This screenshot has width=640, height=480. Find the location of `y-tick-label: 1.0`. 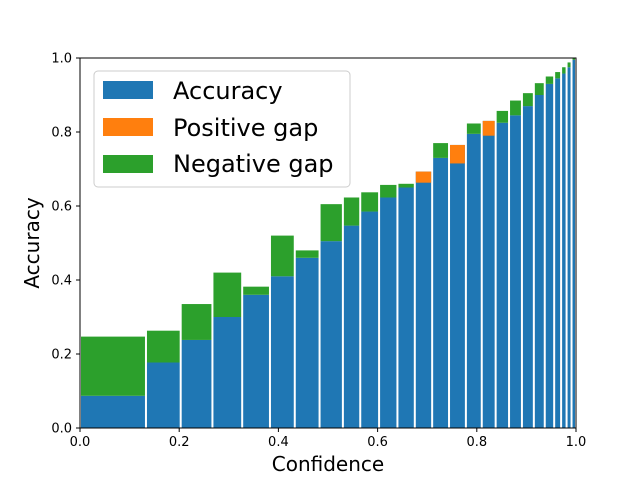

y-tick-label: 1.0 is located at coordinates (61, 59).